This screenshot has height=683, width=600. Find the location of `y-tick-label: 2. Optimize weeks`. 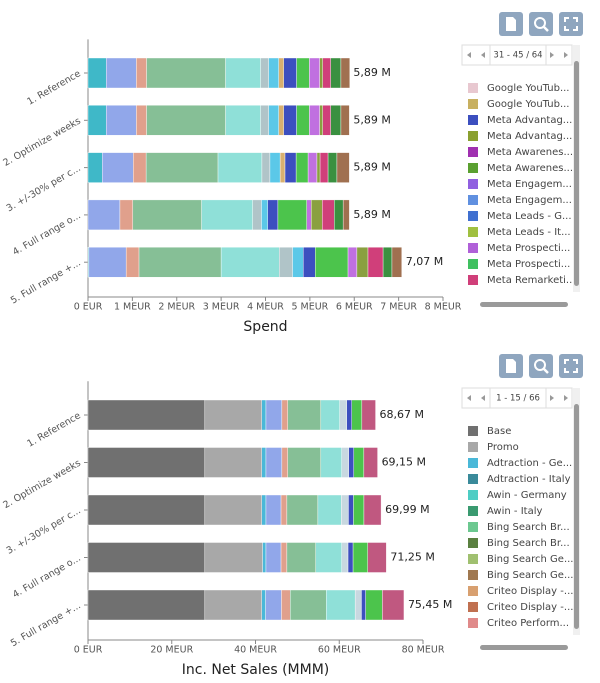

y-tick-label: 2. Optimize weeks is located at coordinates (41, 484).